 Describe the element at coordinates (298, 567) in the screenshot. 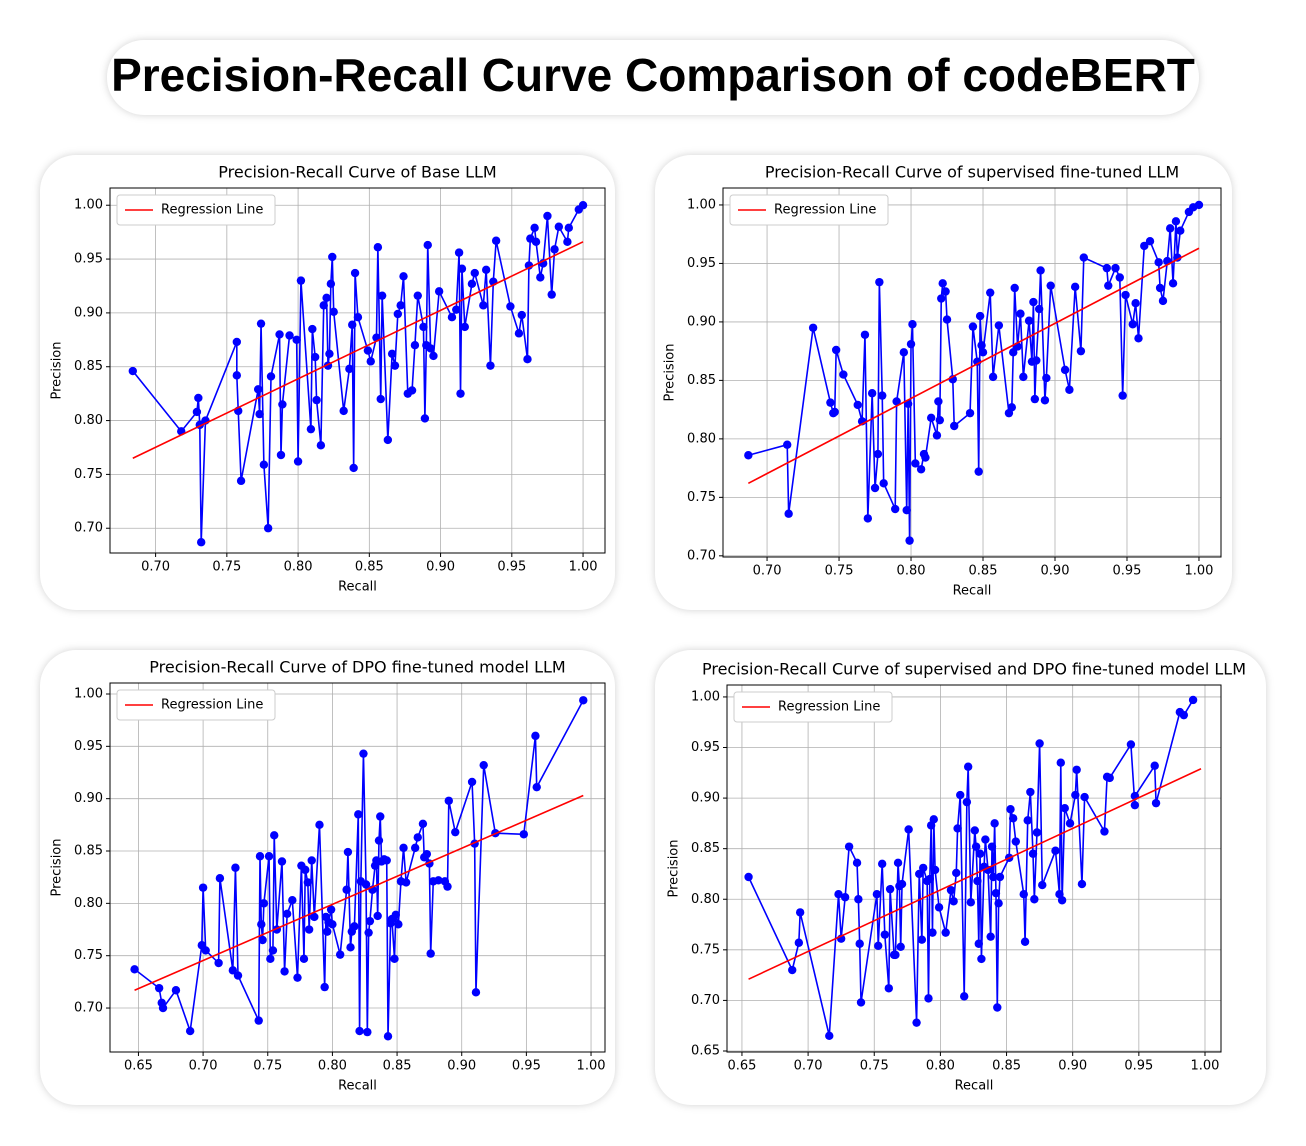

I see `x-tick-label: 0.80` at that location.